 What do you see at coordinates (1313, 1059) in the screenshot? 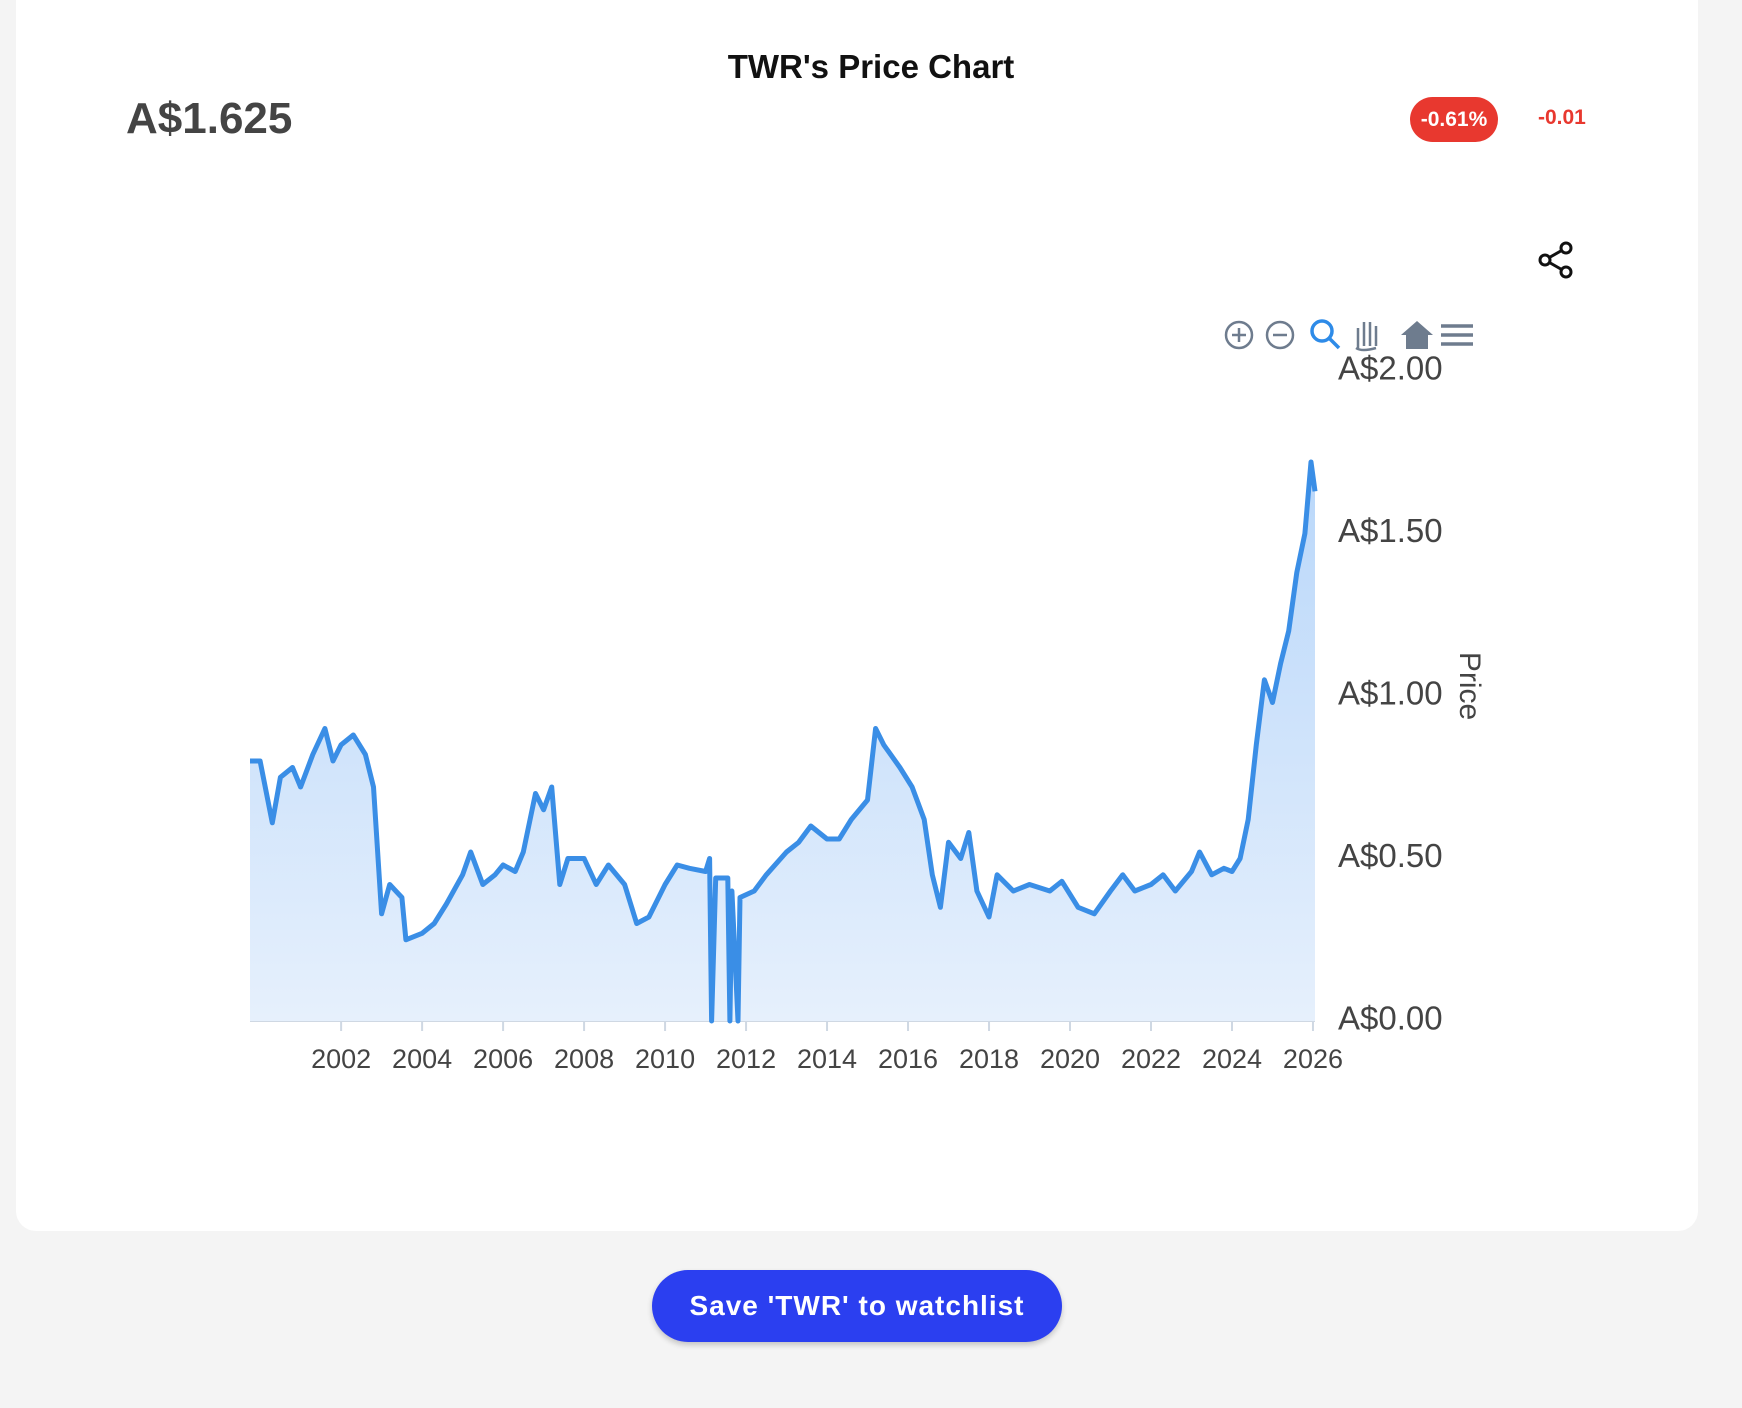
I see `x-tick-label: 2026` at bounding box center [1313, 1059].